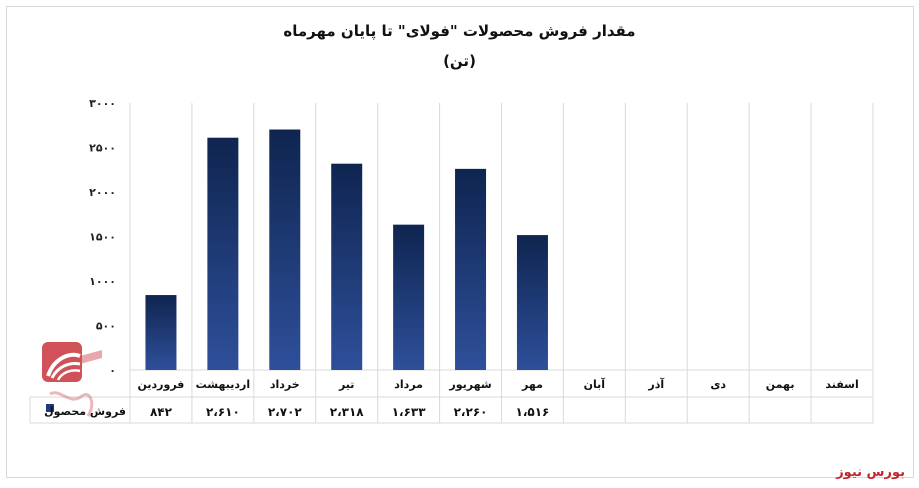 The image size is (919, 488). Describe the element at coordinates (347, 412) in the screenshot. I see `data-table-value: ۲،۳۱۸` at that location.